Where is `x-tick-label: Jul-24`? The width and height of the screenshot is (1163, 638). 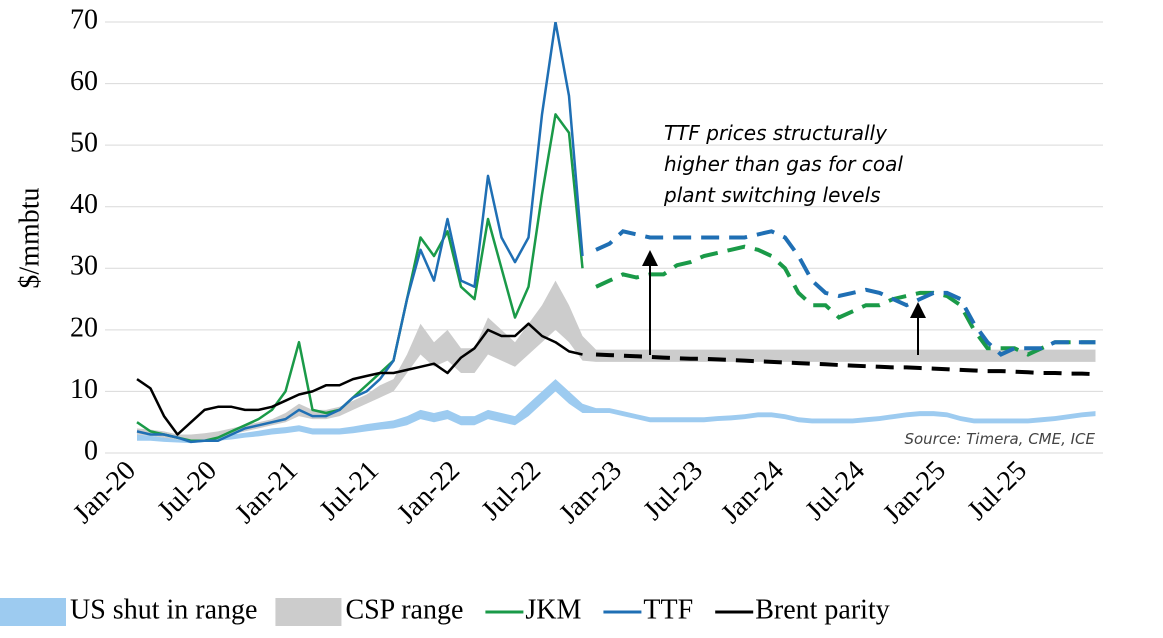 x-tick-label: Jul-24 is located at coordinates (835, 490).